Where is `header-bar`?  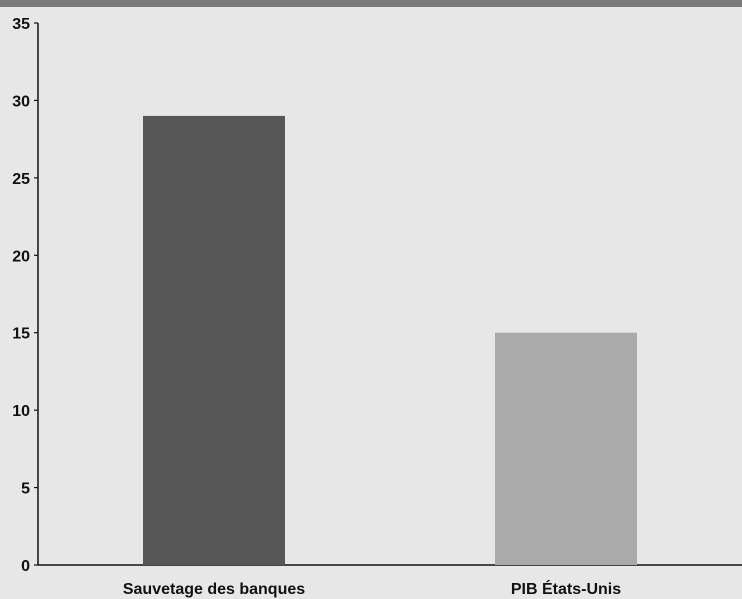 header-bar is located at coordinates (371, 3).